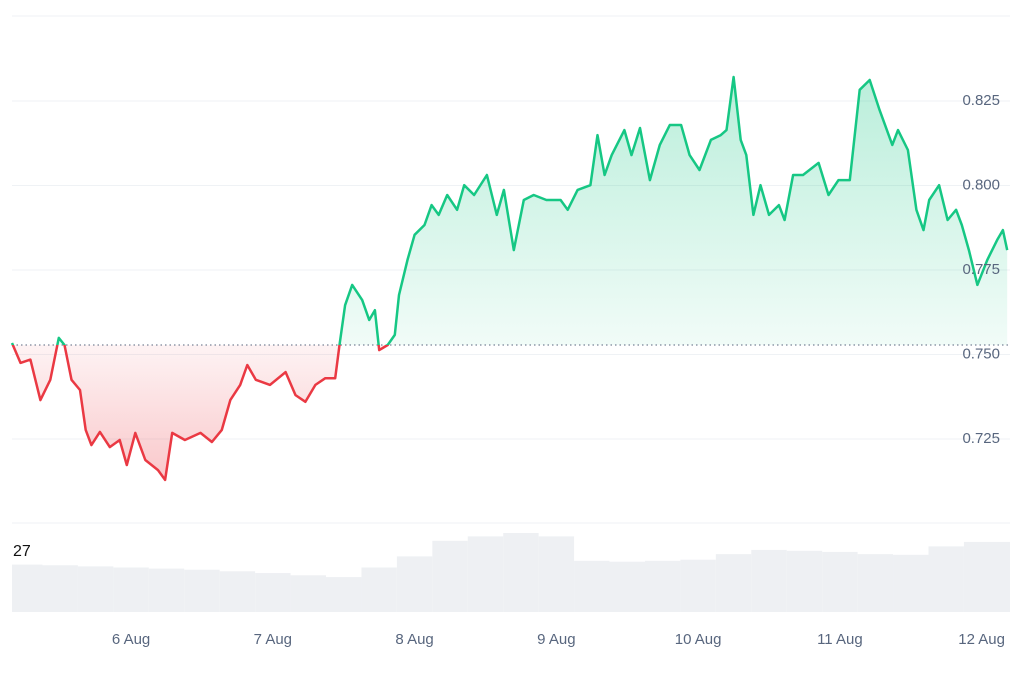  What do you see at coordinates (131, 639) in the screenshot?
I see `x-tick-label: 6 Aug` at bounding box center [131, 639].